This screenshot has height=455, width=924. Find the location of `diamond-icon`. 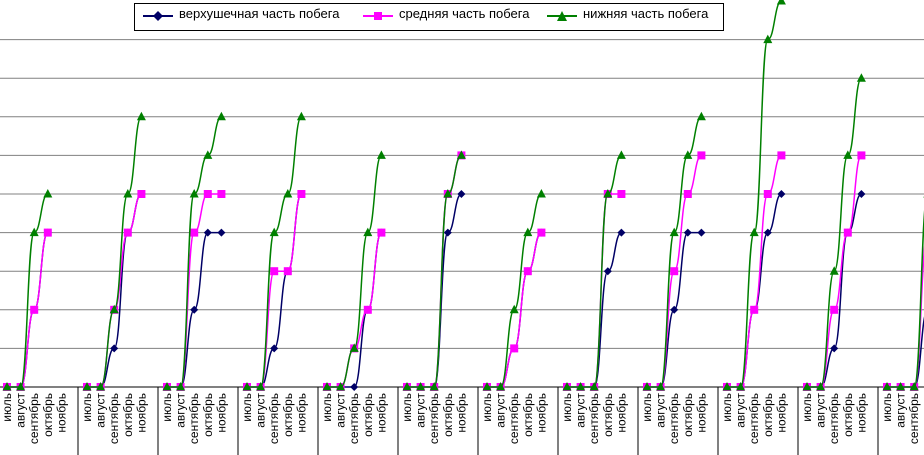

diamond-icon is located at coordinates (158, 16).